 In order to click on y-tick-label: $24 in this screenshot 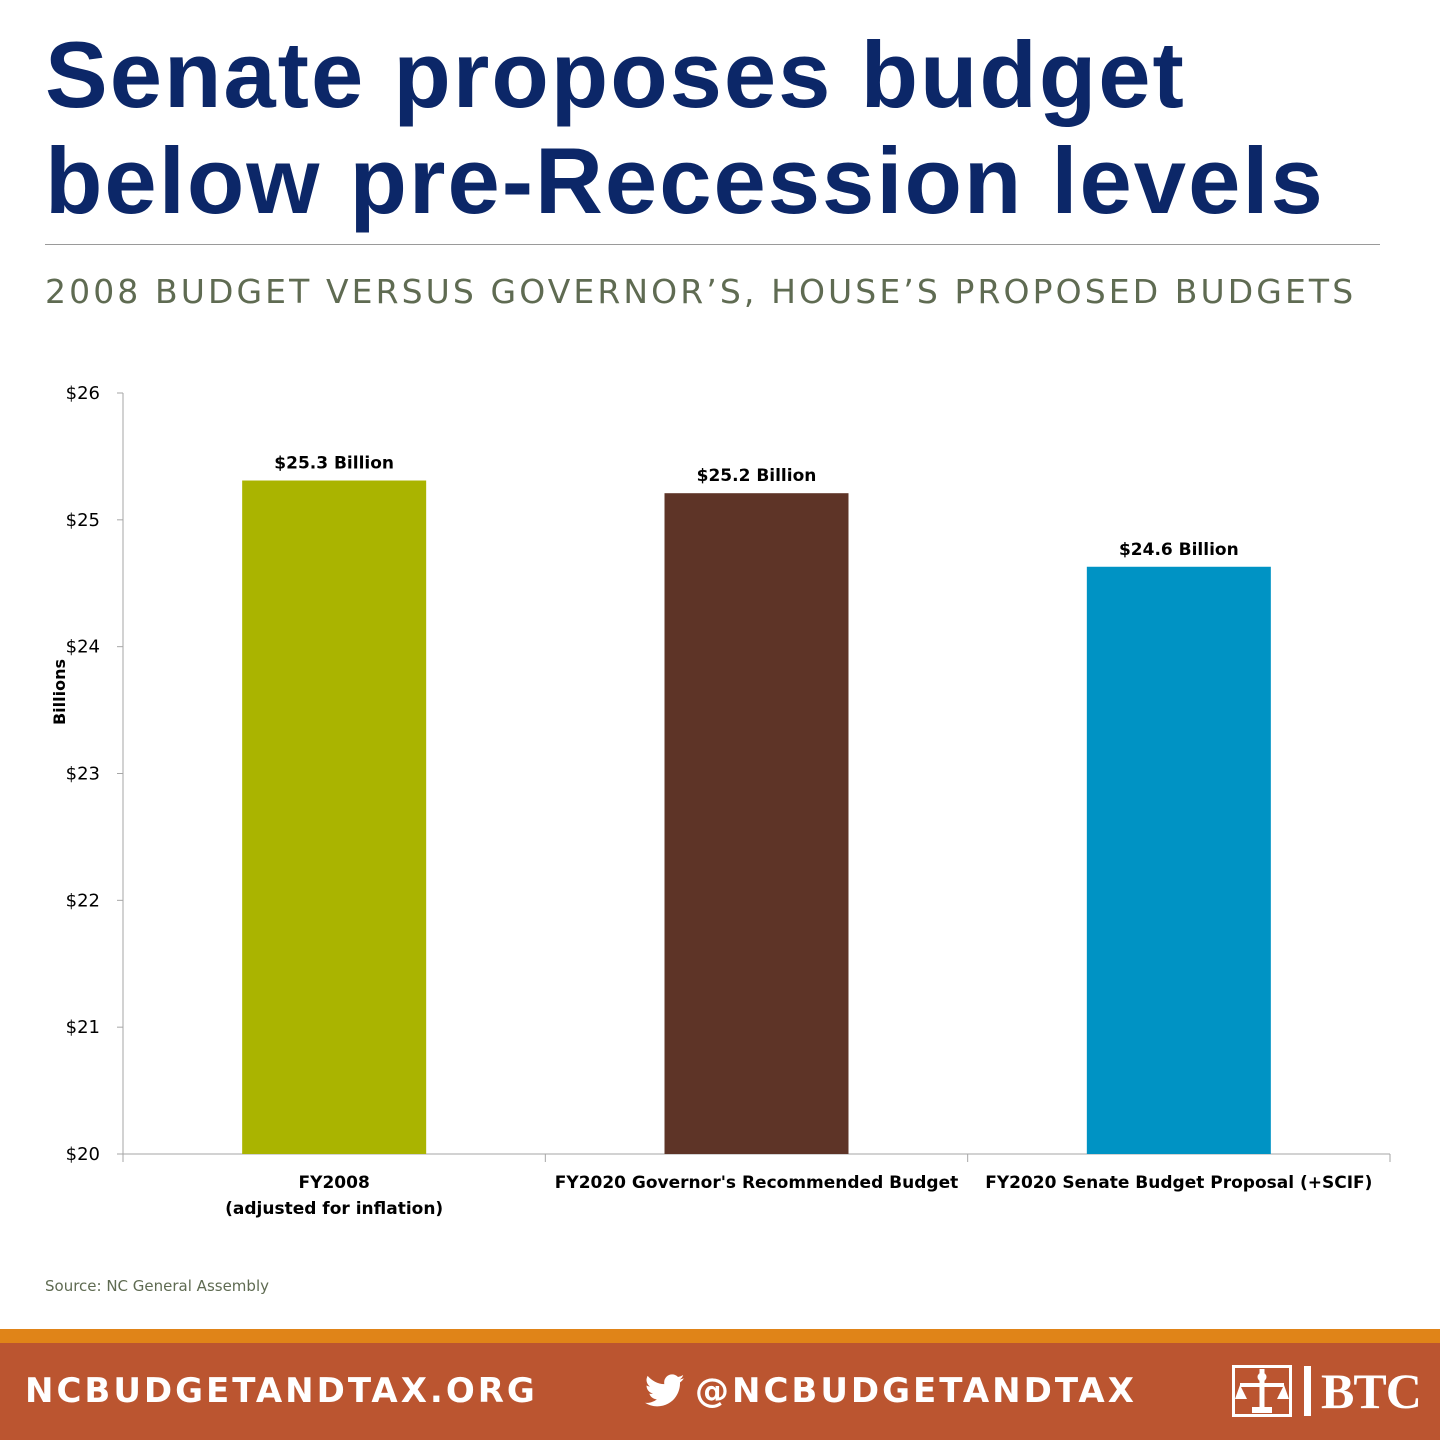, I will do `click(83, 647)`.